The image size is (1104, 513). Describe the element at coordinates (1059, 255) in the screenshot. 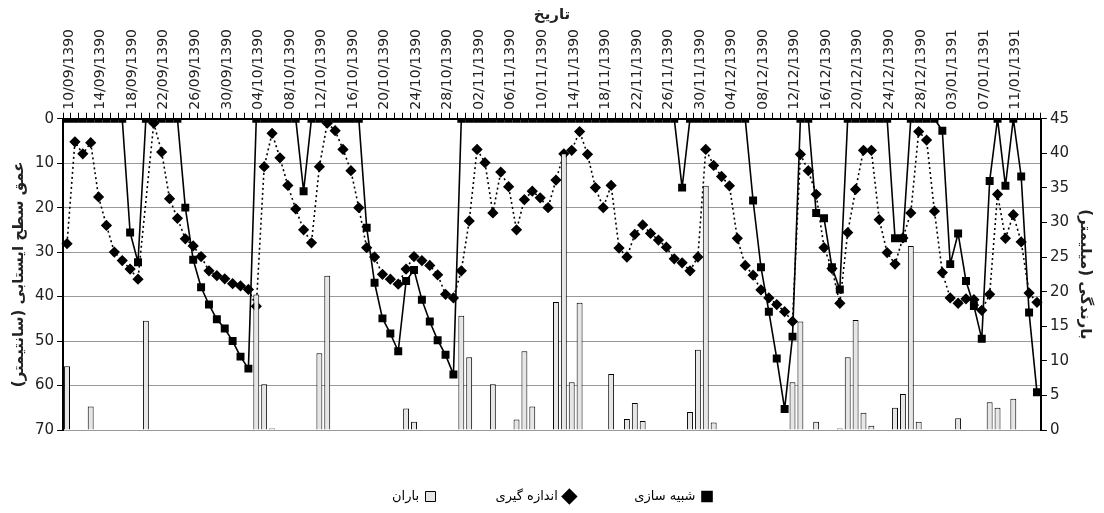

I see `y2-tick-label: 25` at that location.